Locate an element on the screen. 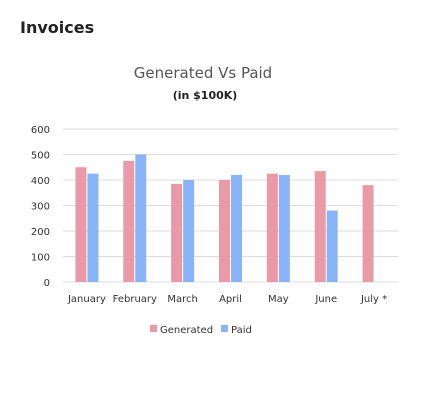  x-tick-label: July * is located at coordinates (373, 299).